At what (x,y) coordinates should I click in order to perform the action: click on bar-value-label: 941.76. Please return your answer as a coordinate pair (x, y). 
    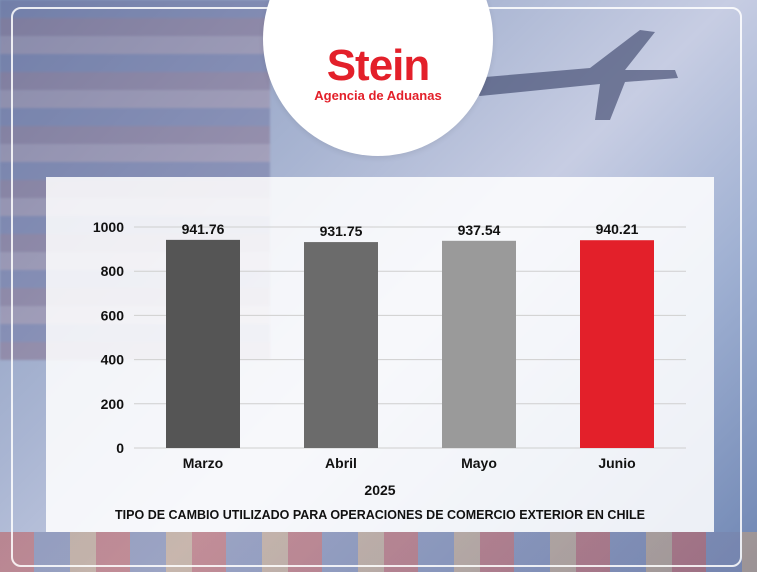
    Looking at the image, I should click on (203, 229).